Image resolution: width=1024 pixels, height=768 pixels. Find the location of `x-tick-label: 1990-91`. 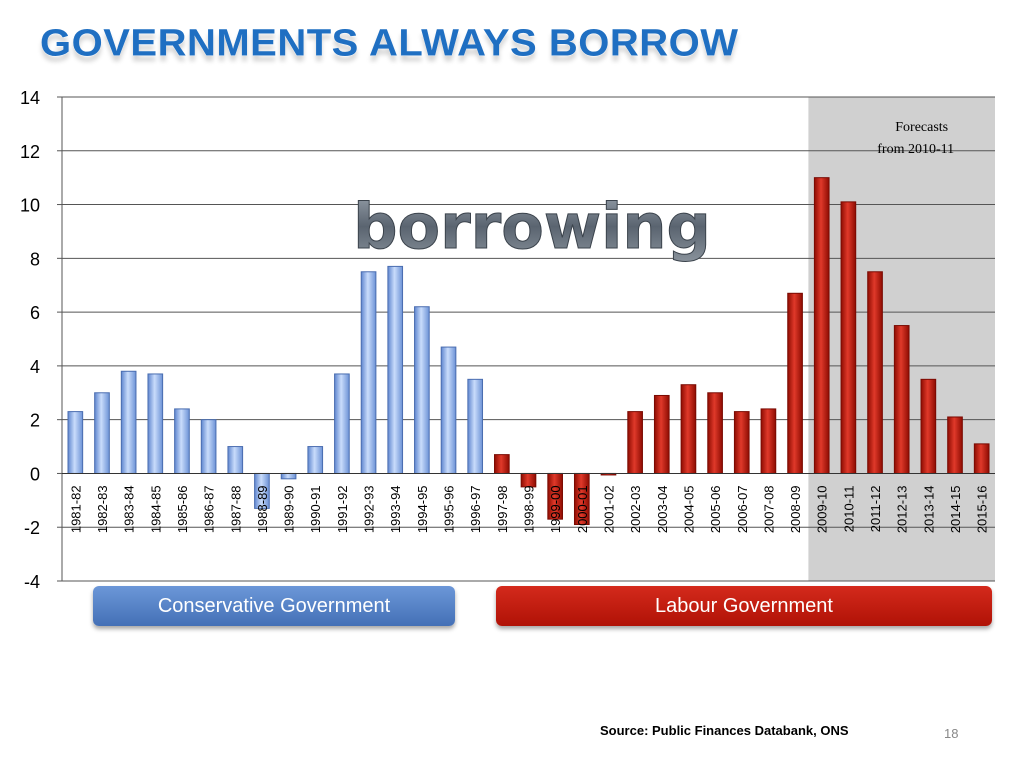

x-tick-label: 1990-91 is located at coordinates (315, 509).